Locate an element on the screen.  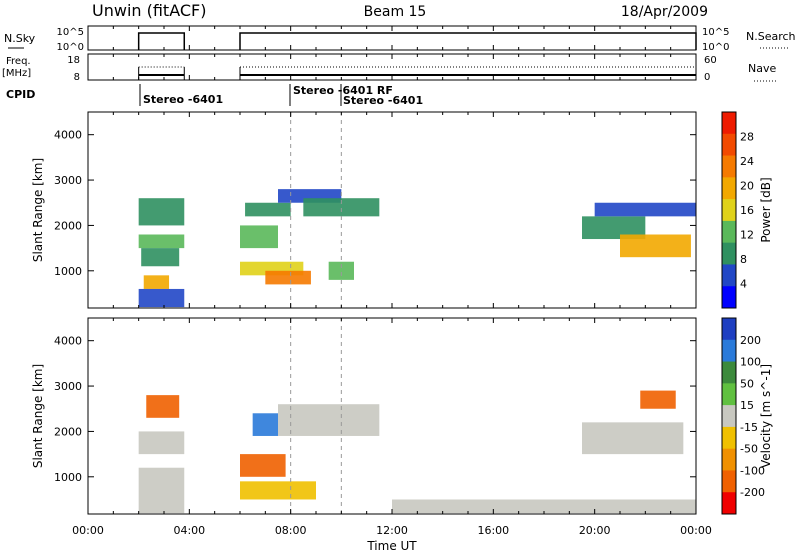
nsky-tick-top: 10^5 is located at coordinates (70, 32).